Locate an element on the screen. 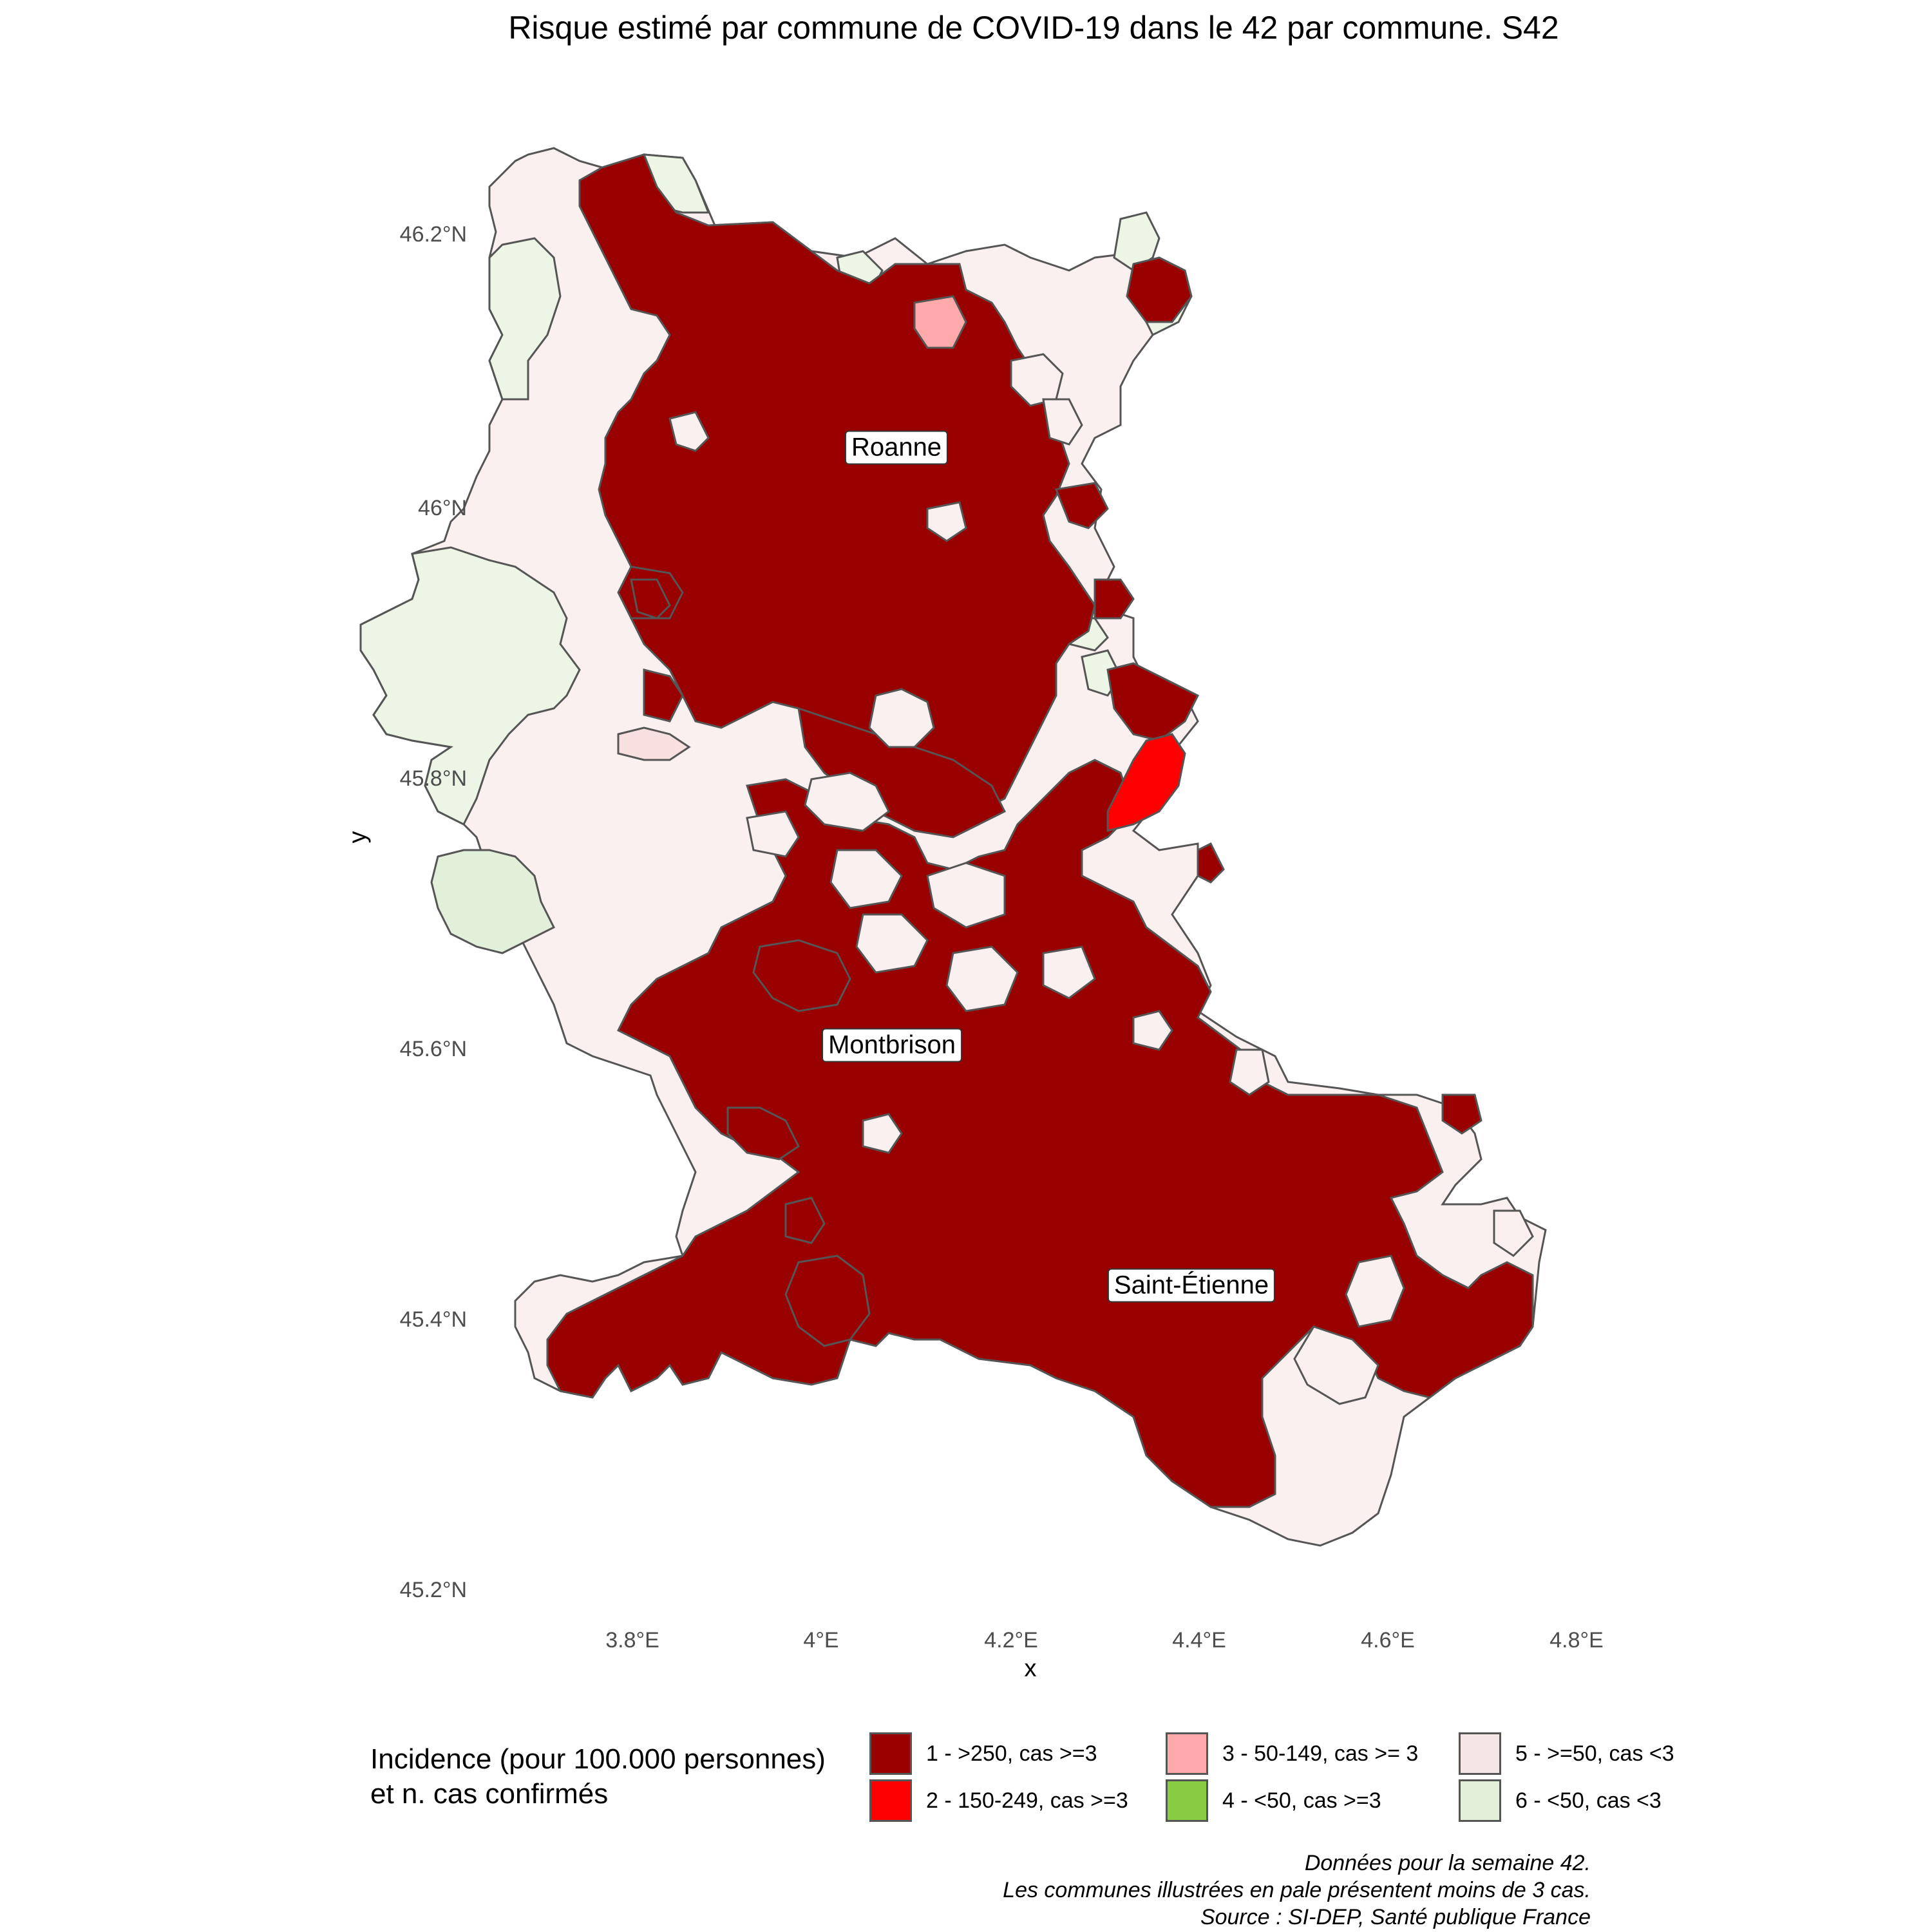 This screenshot has height=1932, width=1932. patch-mid-east is located at coordinates (1211, 863).